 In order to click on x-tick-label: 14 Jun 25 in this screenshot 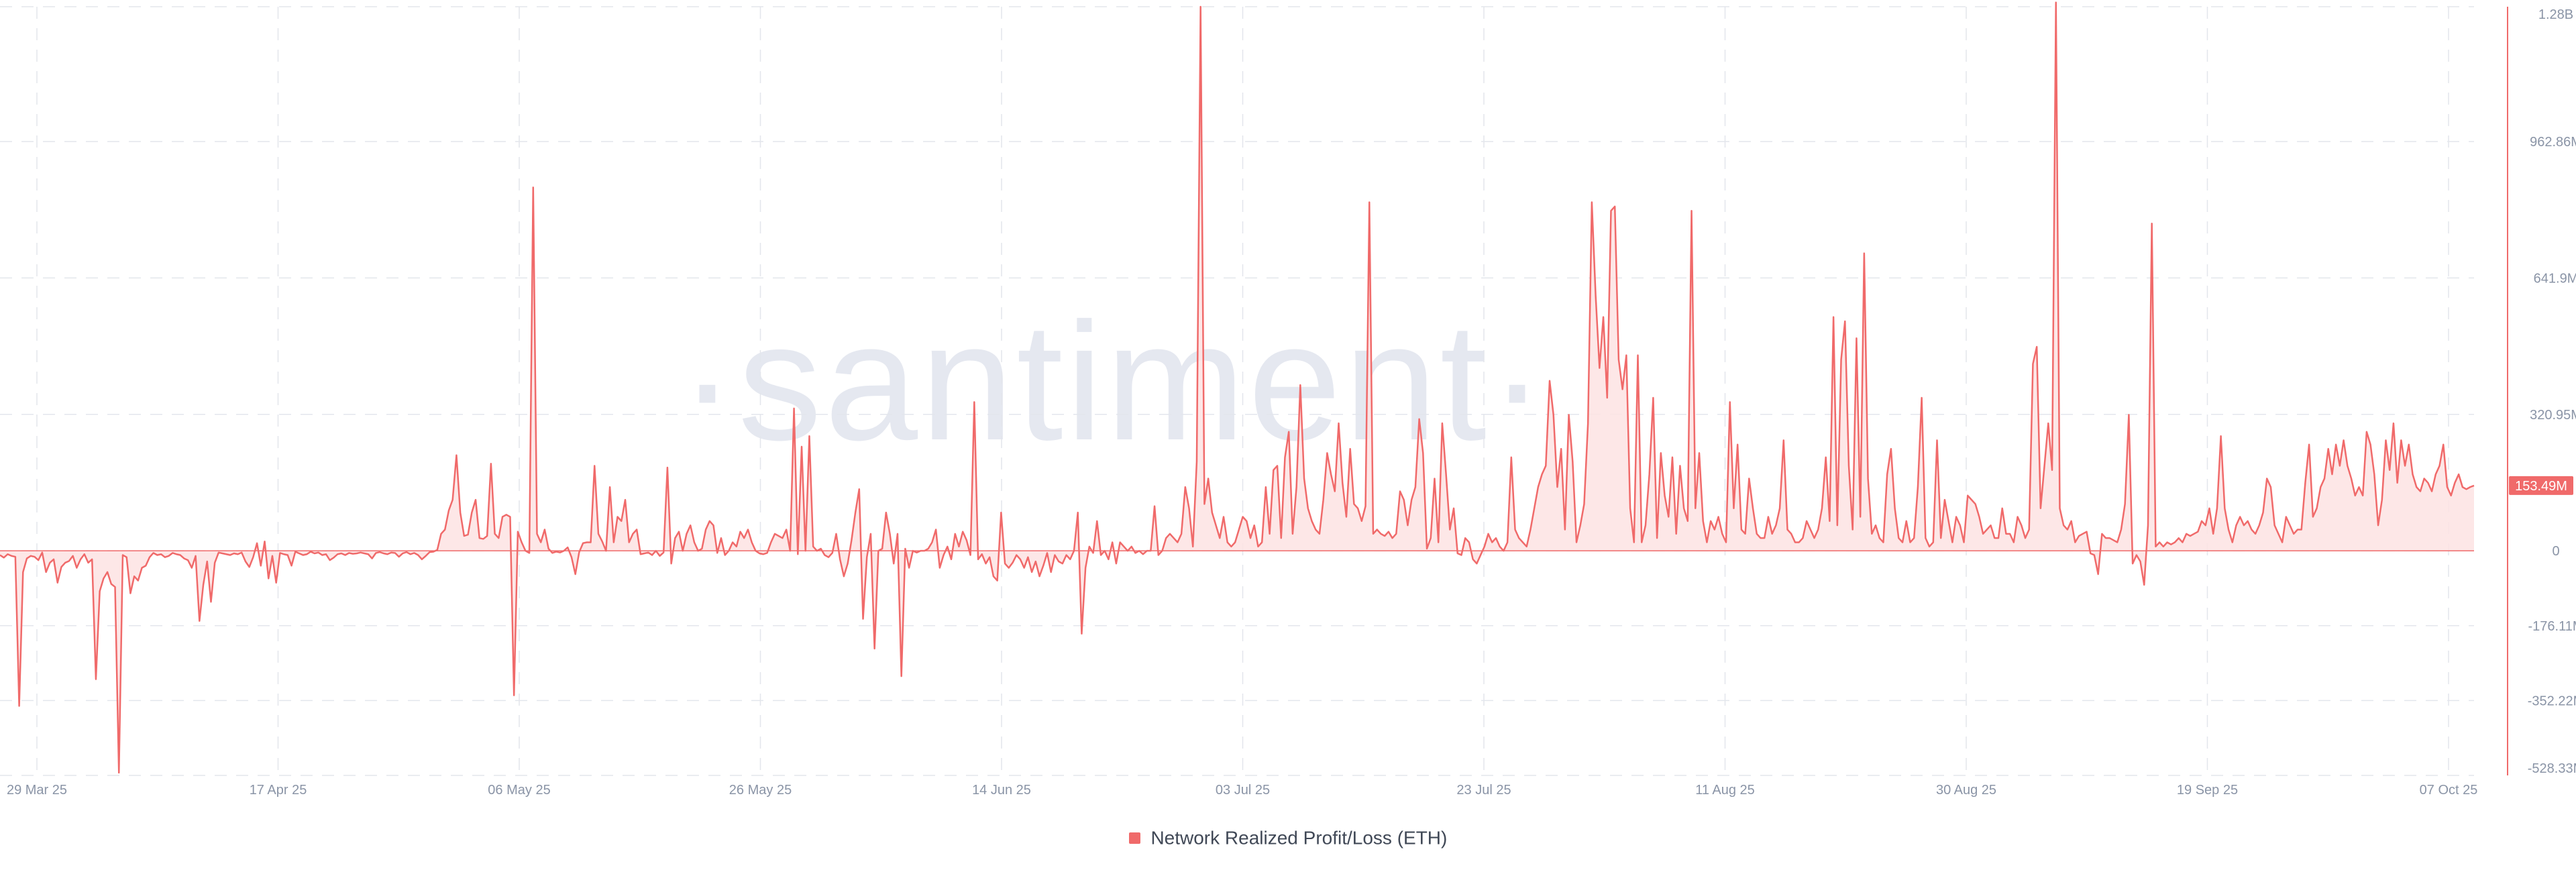, I will do `click(1001, 790)`.